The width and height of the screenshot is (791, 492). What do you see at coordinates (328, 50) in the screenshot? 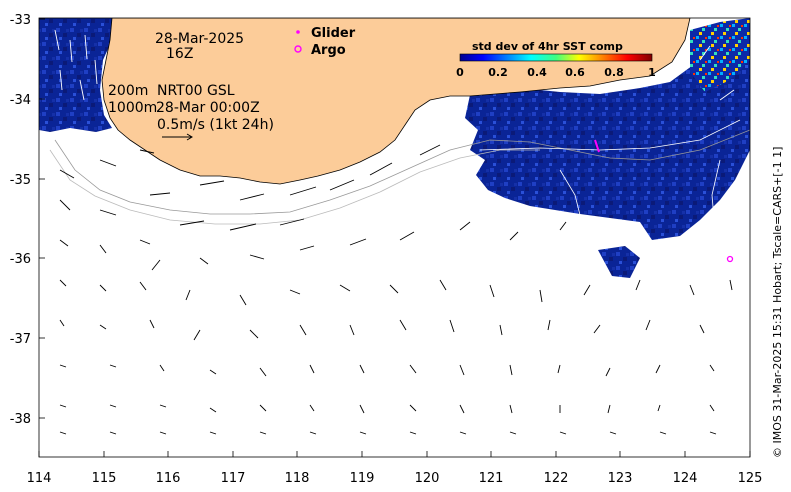
I see `argo-legend-label: Argo` at bounding box center [328, 50].